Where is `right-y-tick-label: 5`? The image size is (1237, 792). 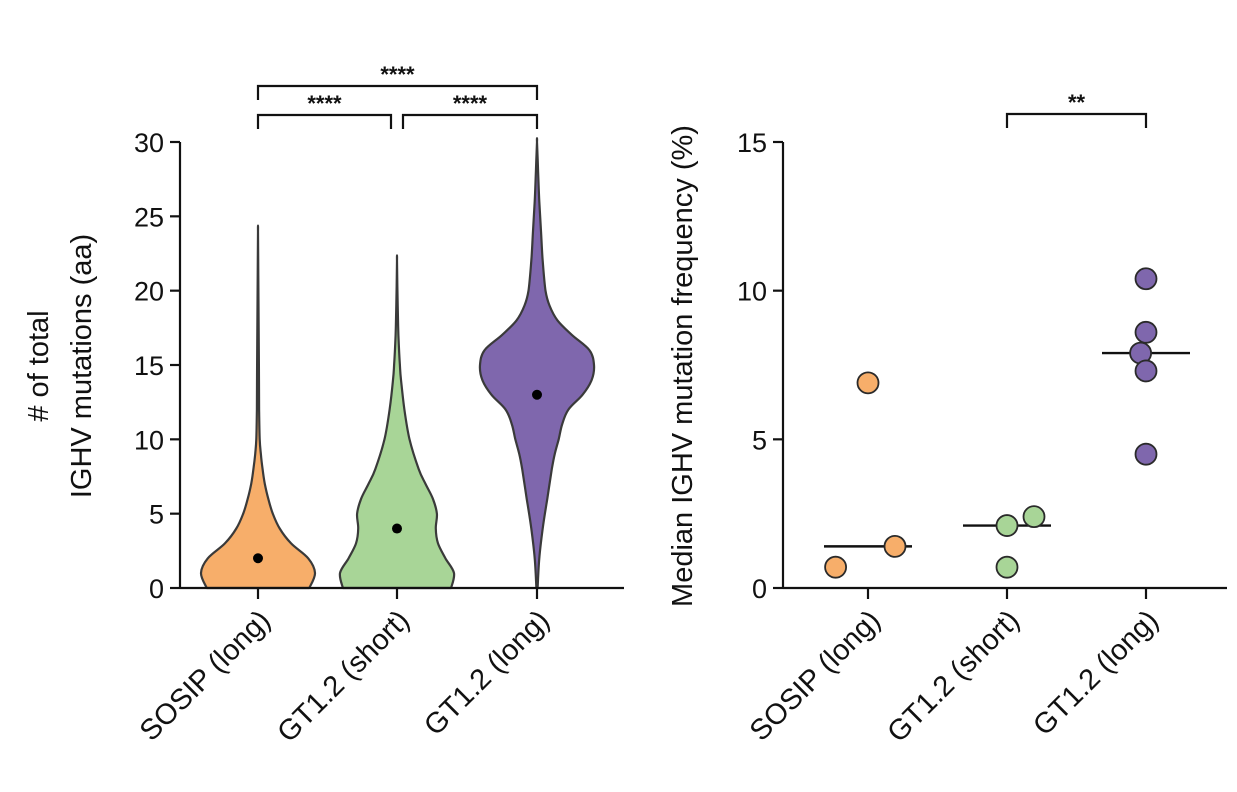
right-y-tick-label: 5 is located at coordinates (759, 440).